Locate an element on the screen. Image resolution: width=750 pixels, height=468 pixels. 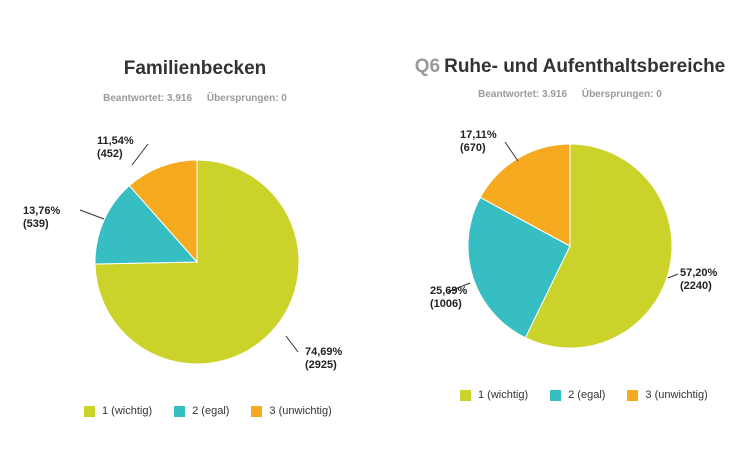
slice-percent-label: 74,69% is located at coordinates (324, 352).